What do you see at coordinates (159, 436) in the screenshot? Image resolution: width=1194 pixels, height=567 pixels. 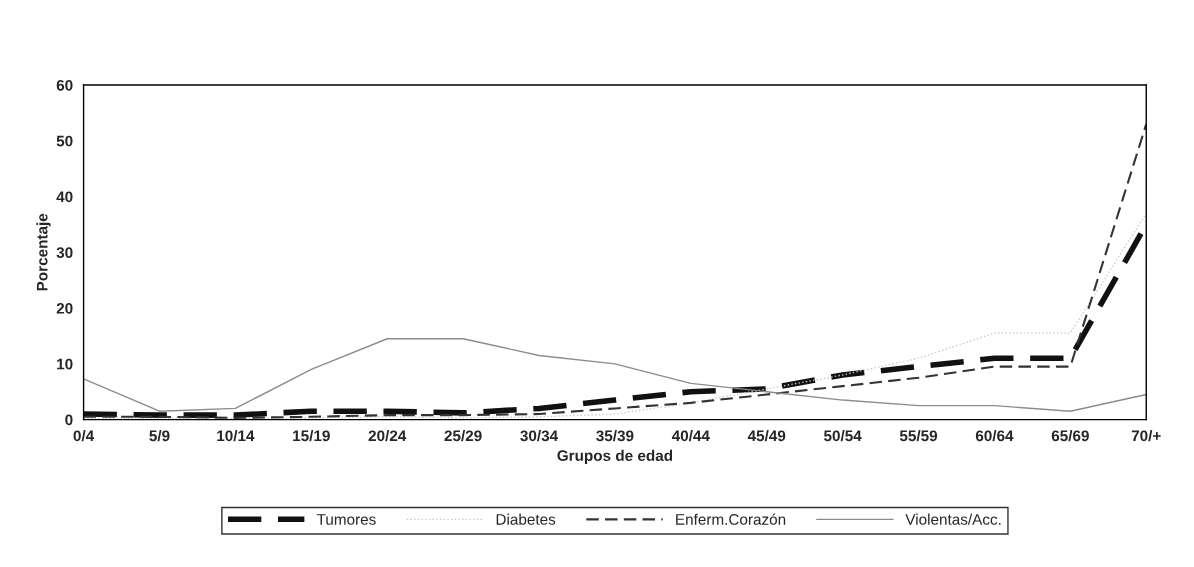 I see `x-tick-label: 5/9` at bounding box center [159, 436].